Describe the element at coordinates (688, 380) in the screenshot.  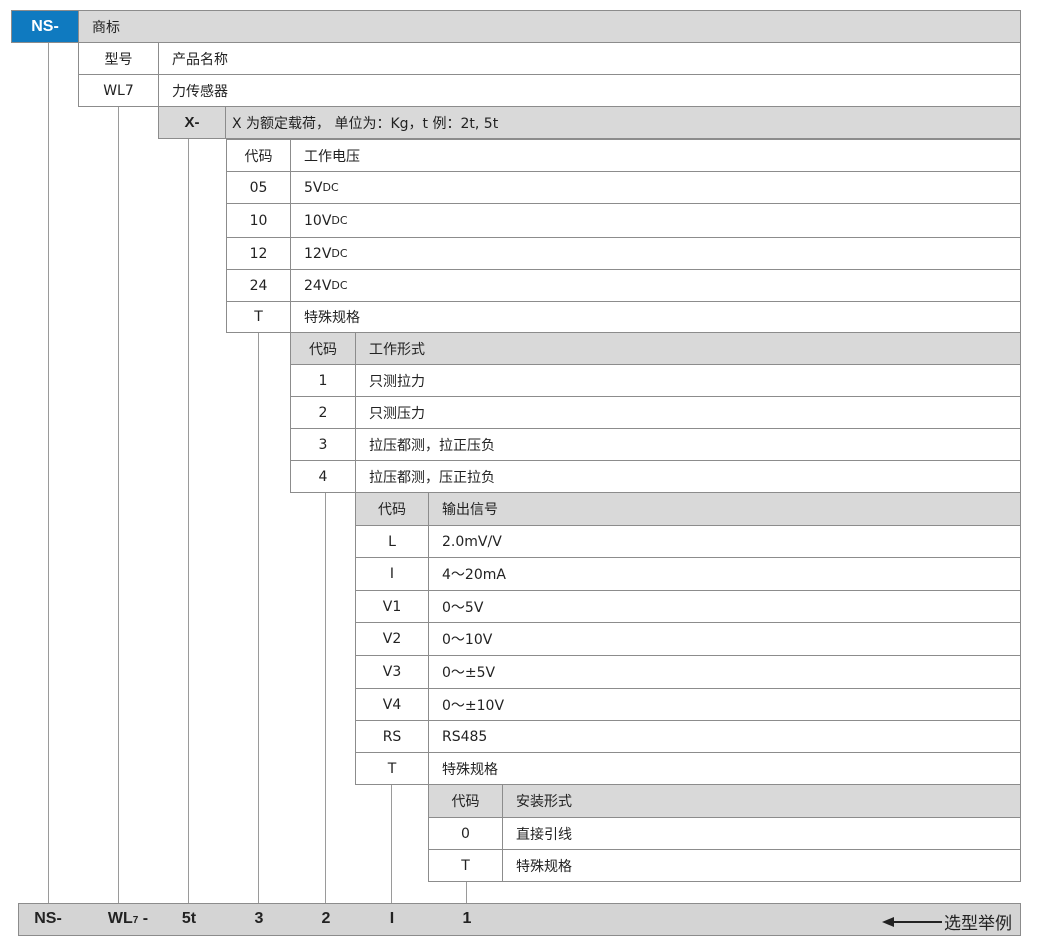
I see `mode-row-desc: 只测拉力` at that location.